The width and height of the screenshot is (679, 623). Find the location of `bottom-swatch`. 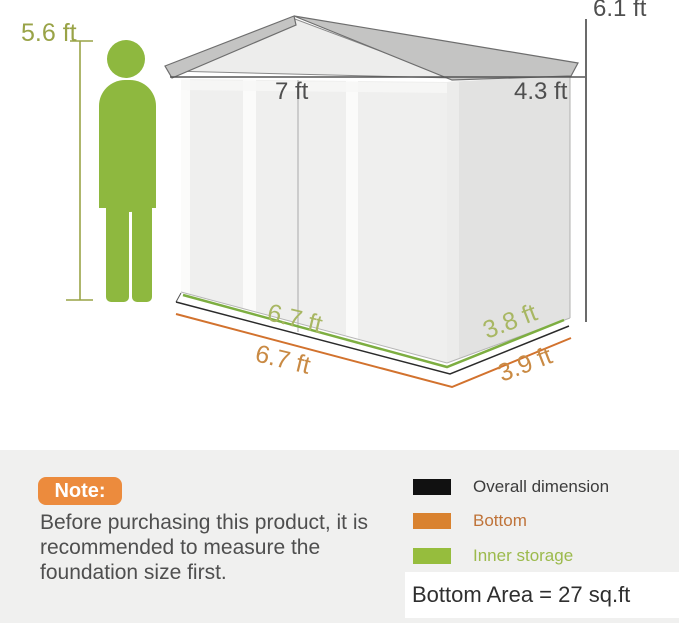

bottom-swatch is located at coordinates (432, 521).